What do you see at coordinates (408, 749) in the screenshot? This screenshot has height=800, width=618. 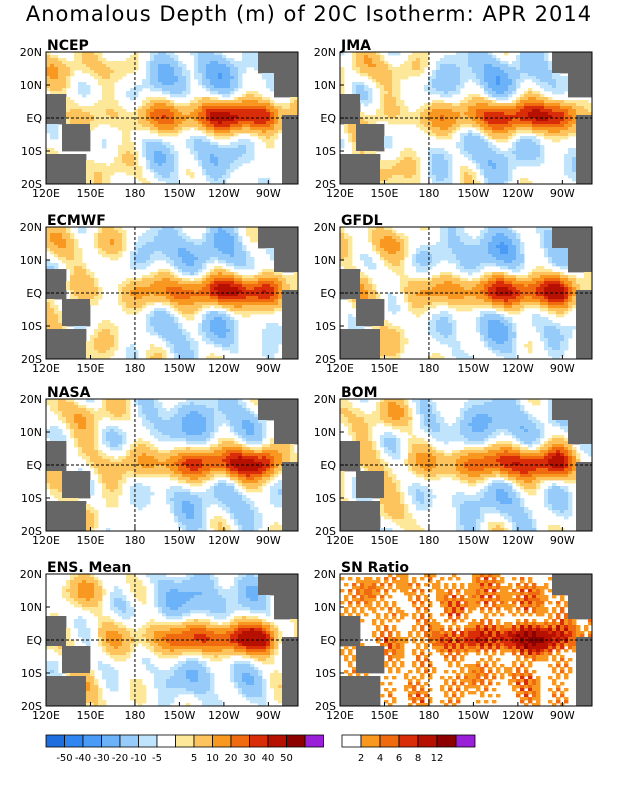 I see `ratio-colorbar: 2 4 6 8 12` at bounding box center [408, 749].